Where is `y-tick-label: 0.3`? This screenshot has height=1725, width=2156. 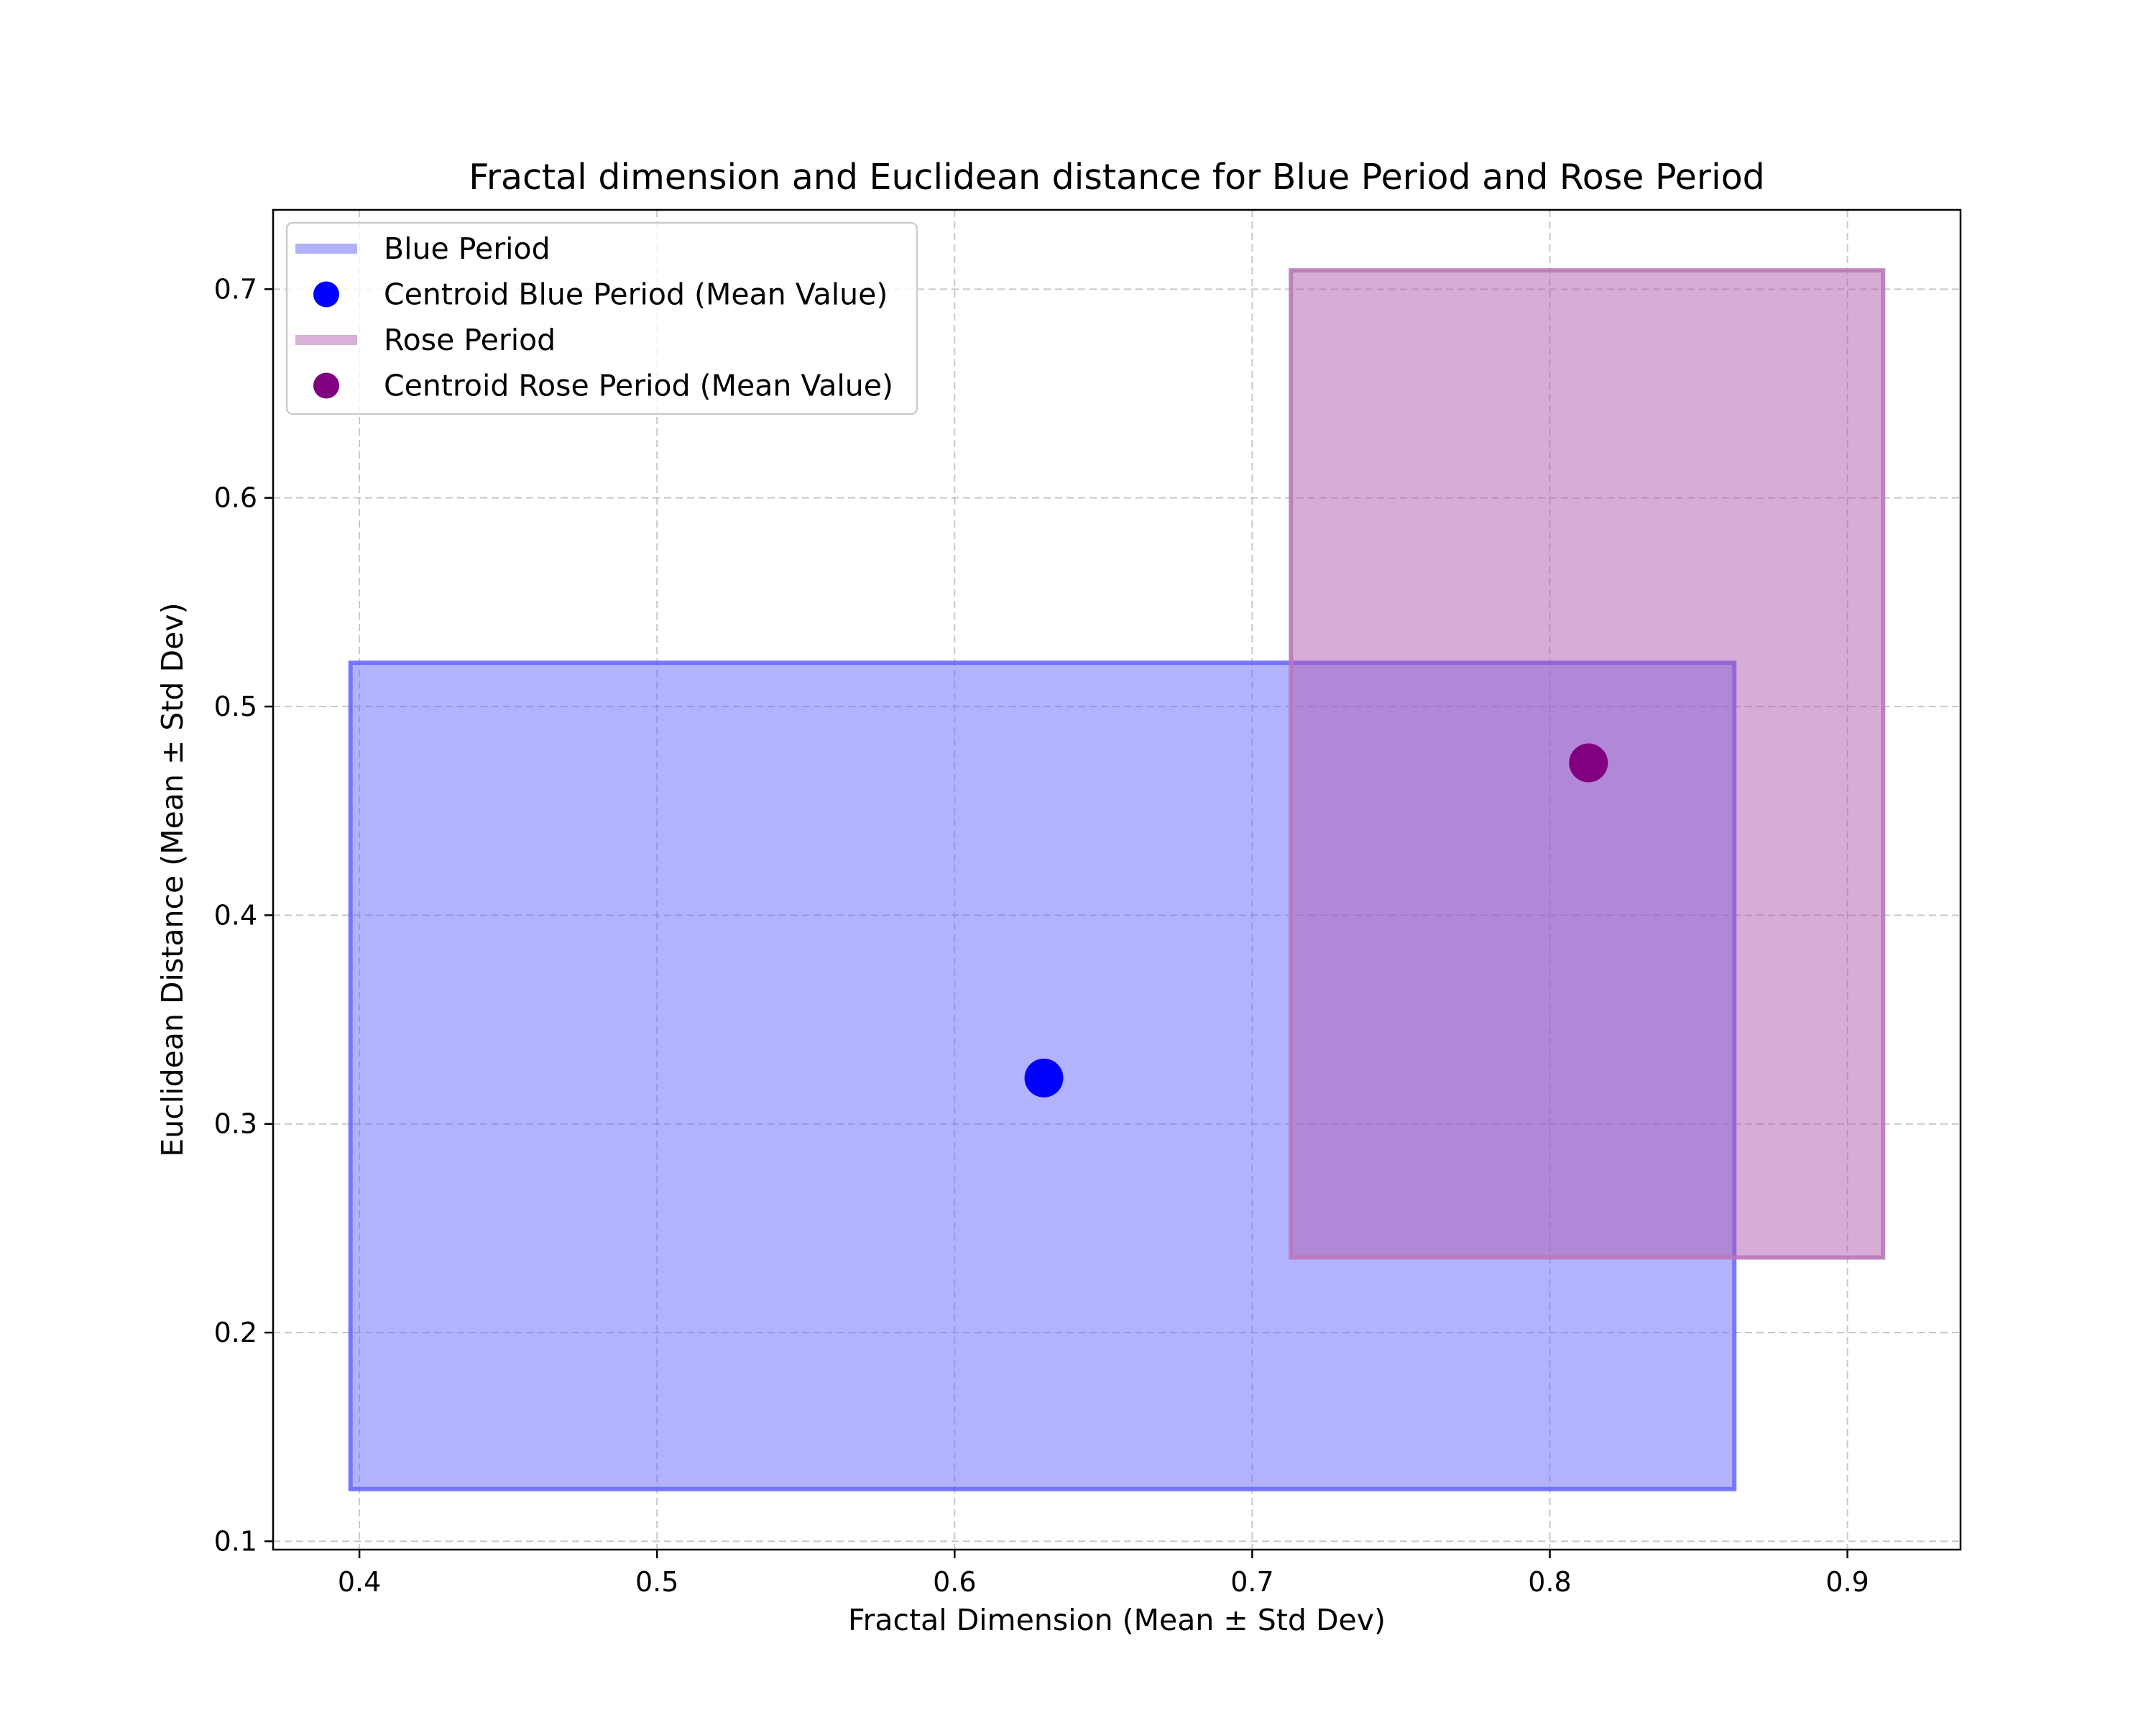
y-tick-label: 0.3 is located at coordinates (235, 1124).